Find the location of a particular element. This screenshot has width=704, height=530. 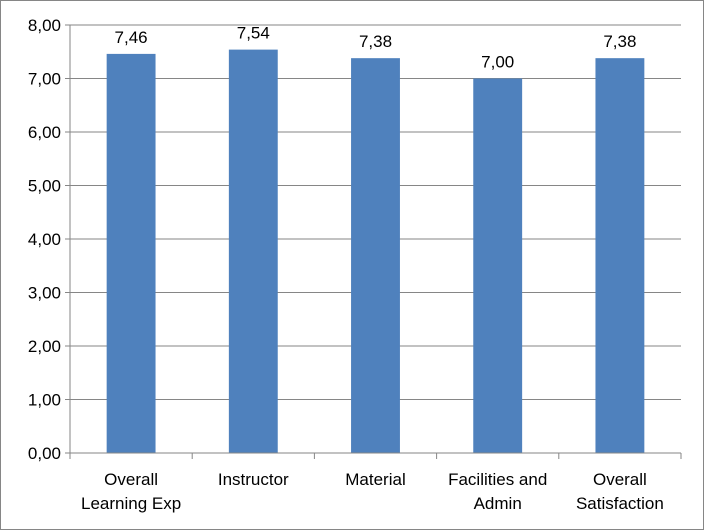

category-label: Satisfaction is located at coordinates (620, 503).